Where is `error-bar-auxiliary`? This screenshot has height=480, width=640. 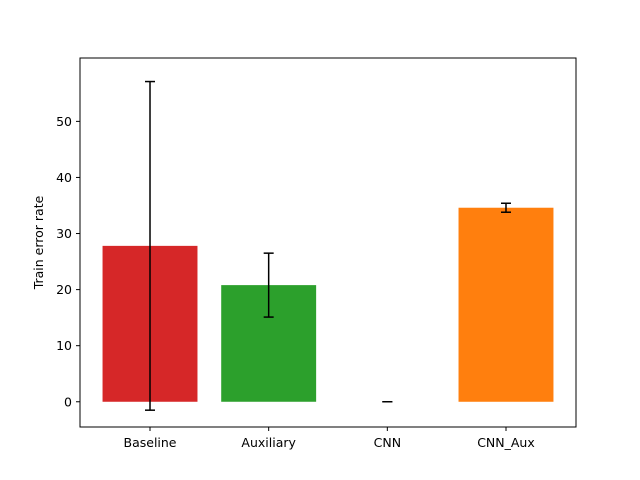
error-bar-auxiliary is located at coordinates (268, 285).